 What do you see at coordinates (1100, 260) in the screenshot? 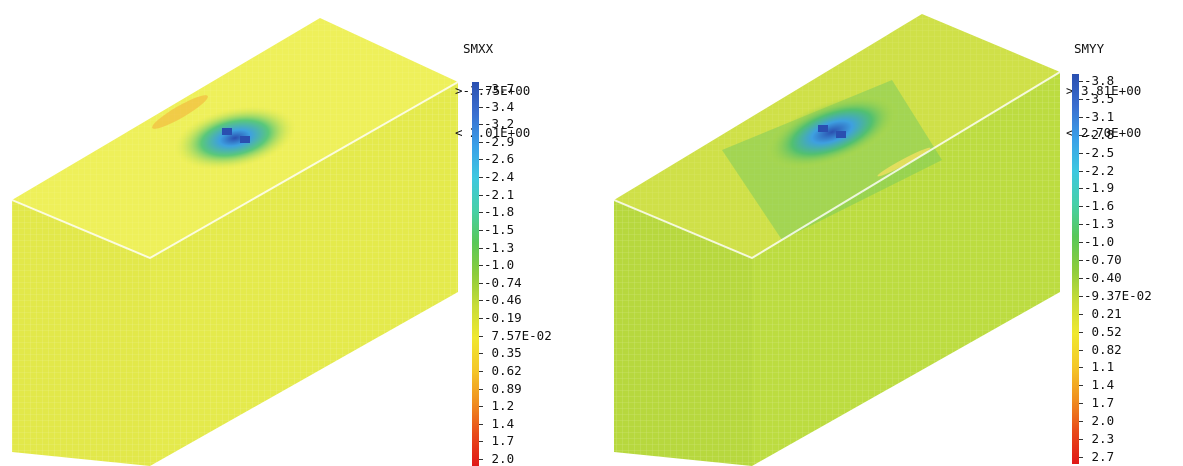
I see `tick-label: -0.70` at bounding box center [1100, 260].